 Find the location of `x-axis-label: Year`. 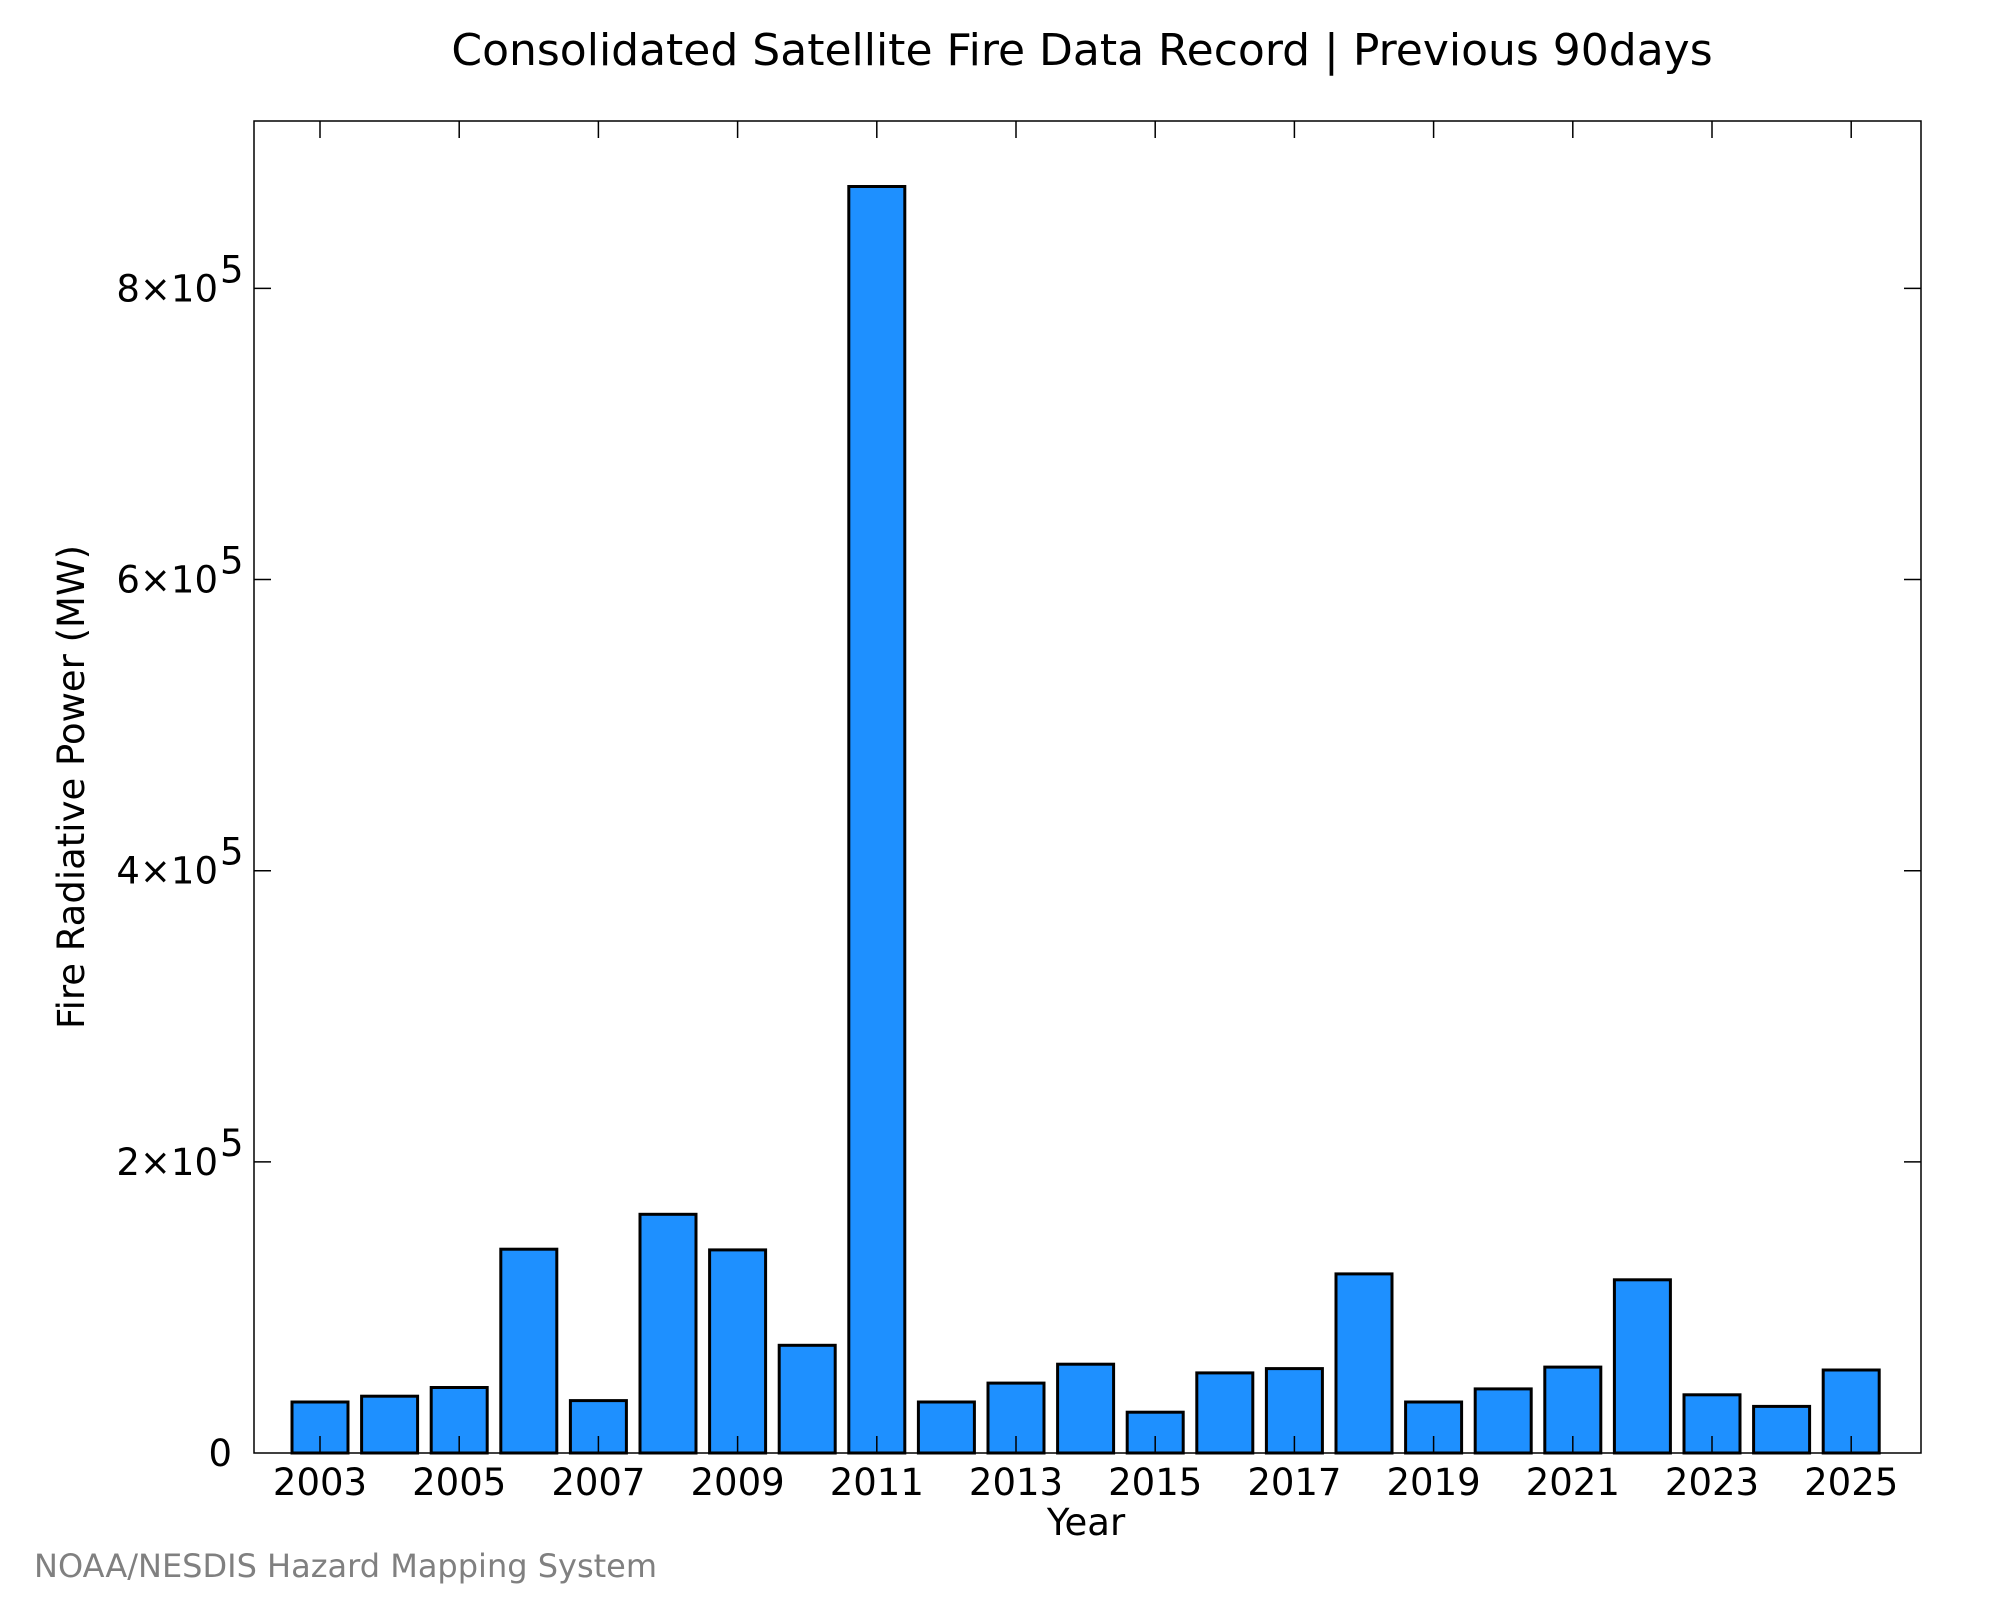

x-axis-label: Year is located at coordinates (1086, 1522).